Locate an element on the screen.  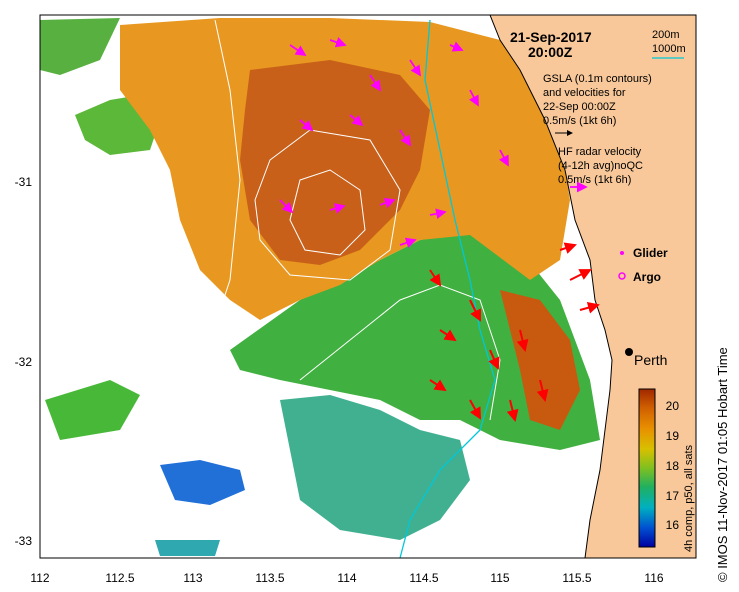
svg-text: 115.5 is located at coordinates (576, 578).